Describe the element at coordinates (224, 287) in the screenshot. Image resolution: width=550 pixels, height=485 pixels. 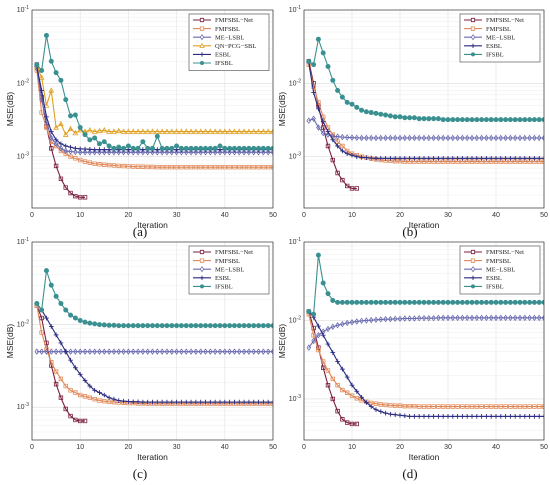
I see `legend-label: IFSBL` at that location.